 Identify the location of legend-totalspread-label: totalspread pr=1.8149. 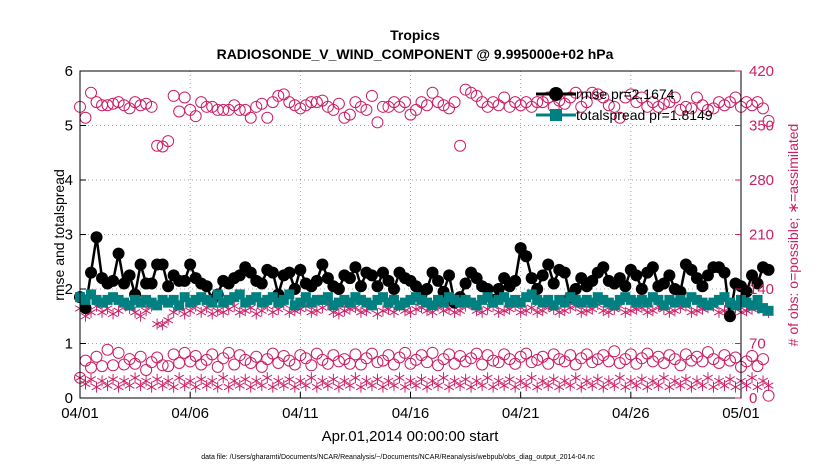
(644, 115).